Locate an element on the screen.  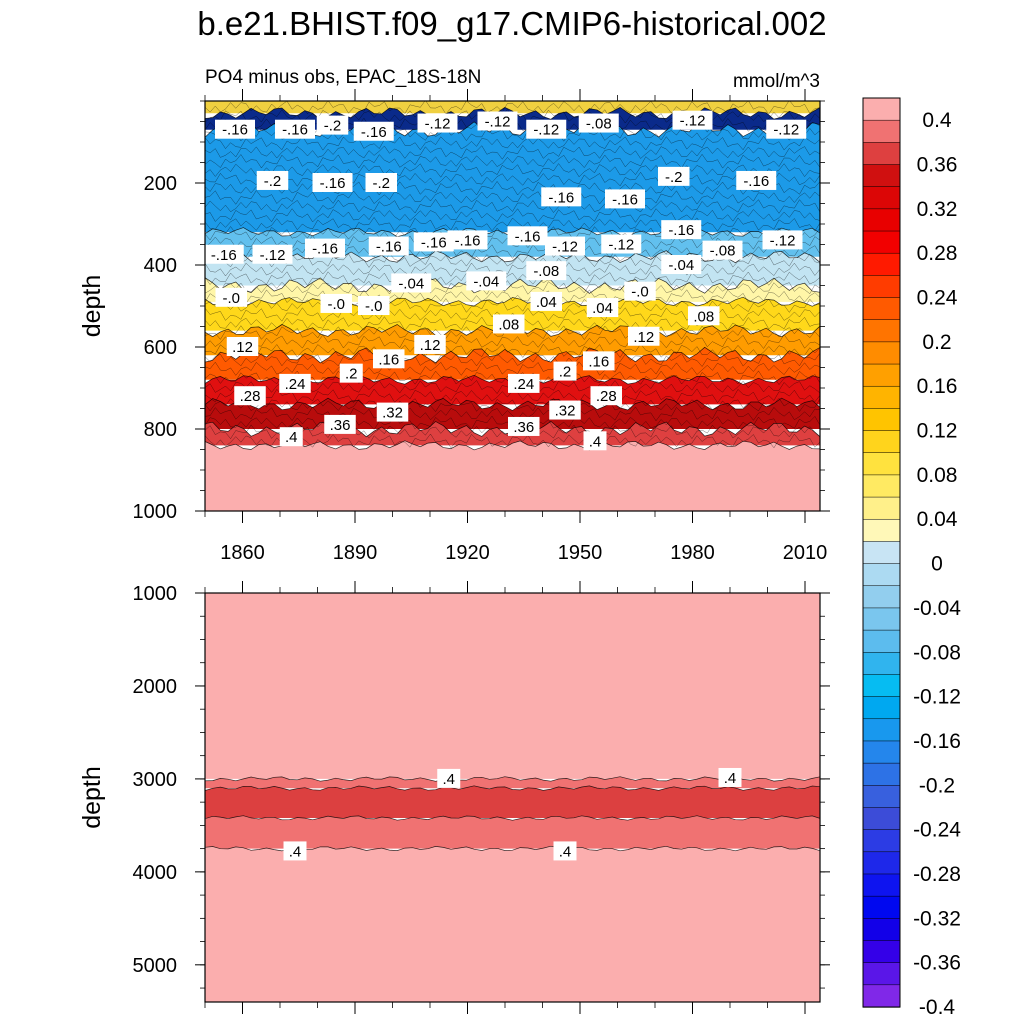
contour-label: .04 is located at coordinates (602, 308).